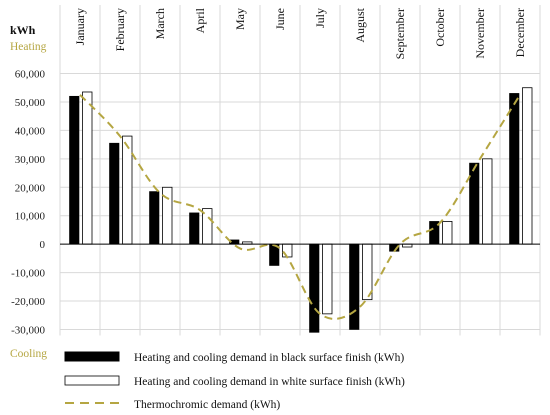  Describe the element at coordinates (440, 27) in the screenshot. I see `month-label-october: October` at that location.